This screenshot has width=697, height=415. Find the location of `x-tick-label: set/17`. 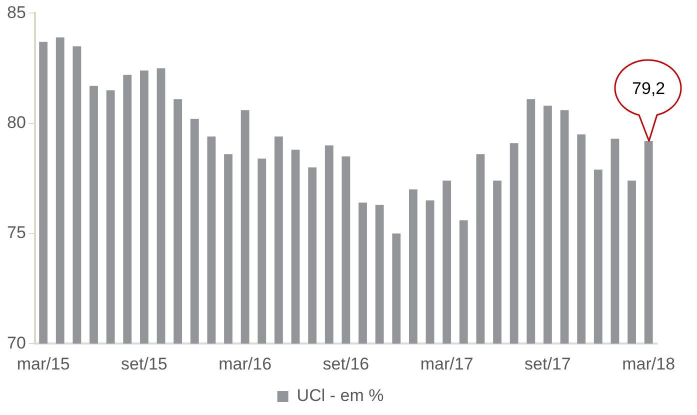

x-tick-label: set/17 is located at coordinates (547, 364).